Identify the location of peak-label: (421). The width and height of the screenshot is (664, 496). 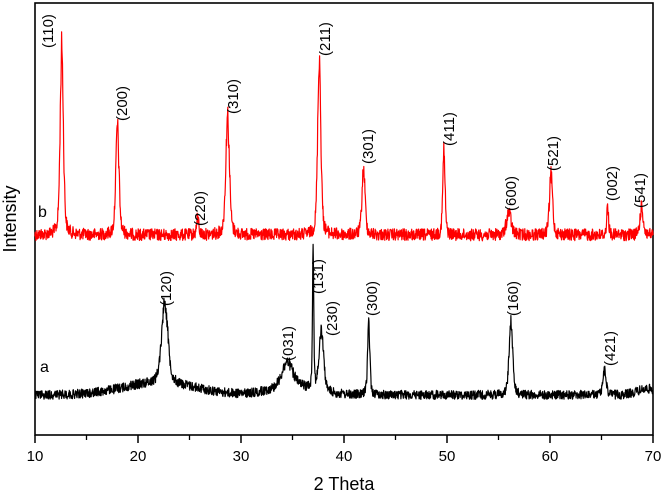
(610, 348).